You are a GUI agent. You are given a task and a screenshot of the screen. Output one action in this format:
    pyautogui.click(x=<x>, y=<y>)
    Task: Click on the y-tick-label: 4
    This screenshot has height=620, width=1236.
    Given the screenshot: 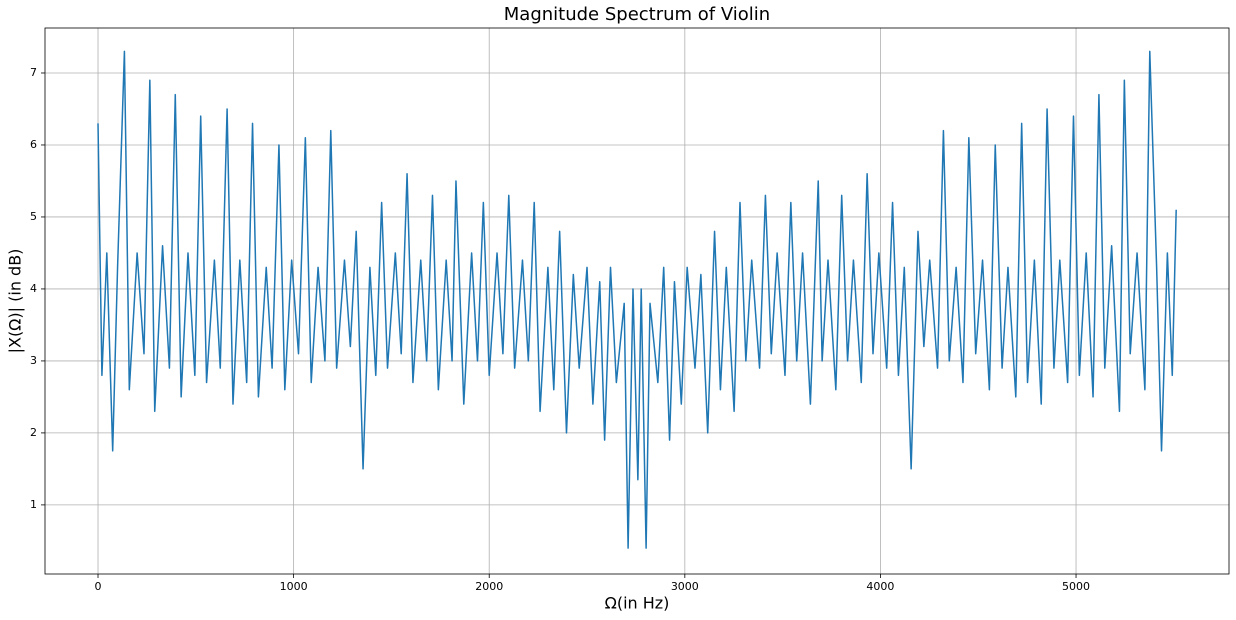 What is the action you would take?
    pyautogui.click(x=33, y=288)
    